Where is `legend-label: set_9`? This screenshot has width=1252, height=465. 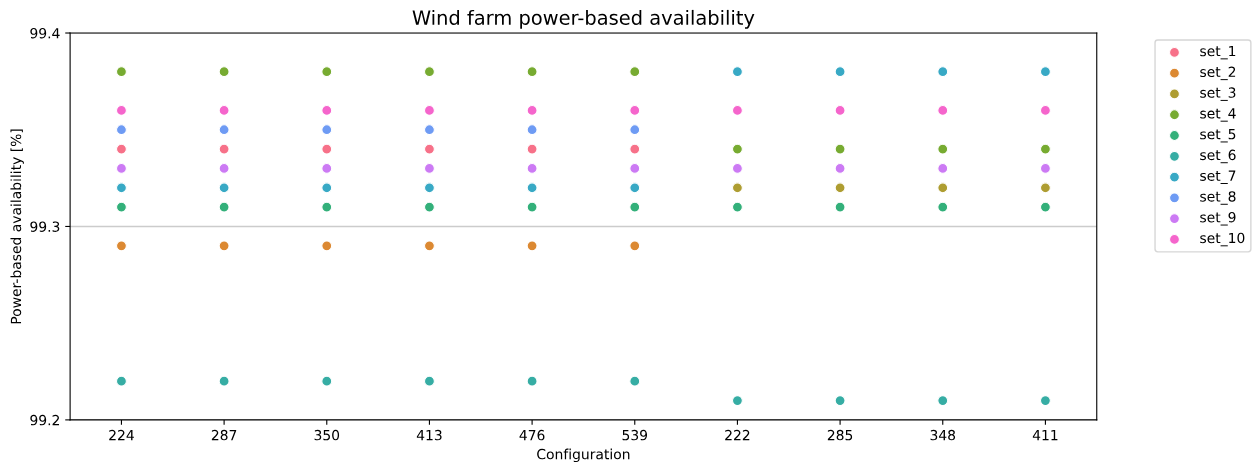 legend-label: set_9 is located at coordinates (1218, 218).